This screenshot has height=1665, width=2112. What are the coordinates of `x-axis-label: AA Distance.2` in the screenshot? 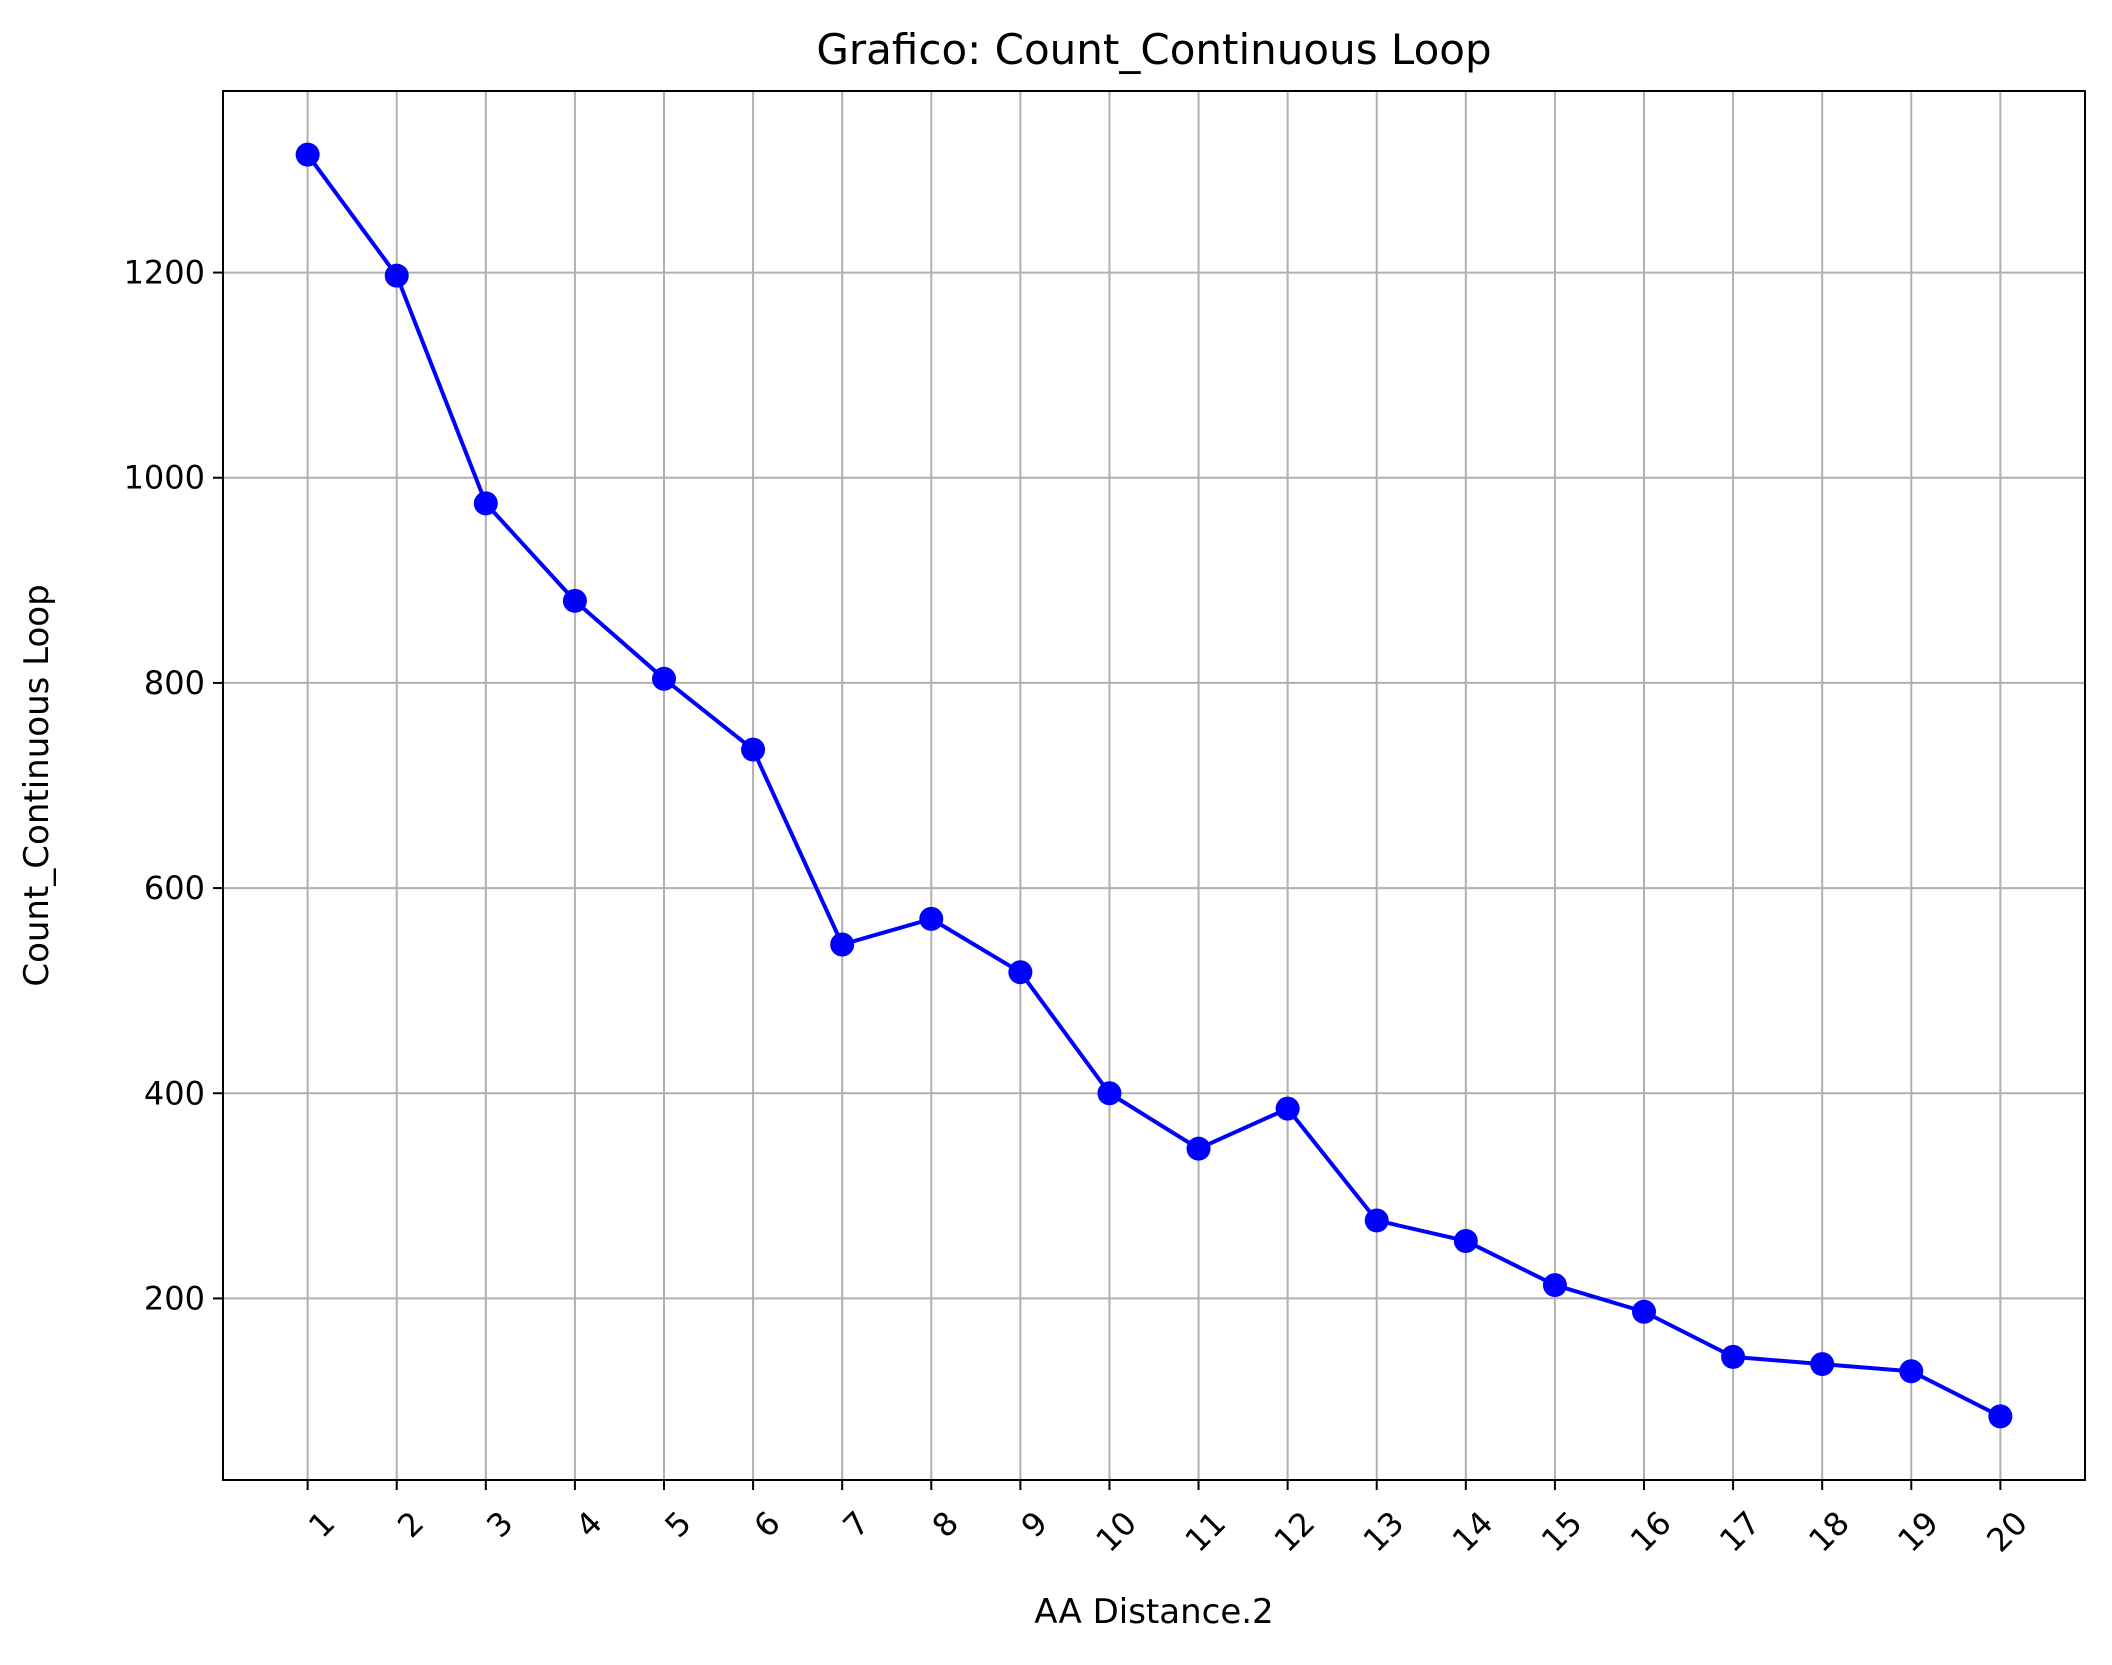 It's located at (1153, 1612).